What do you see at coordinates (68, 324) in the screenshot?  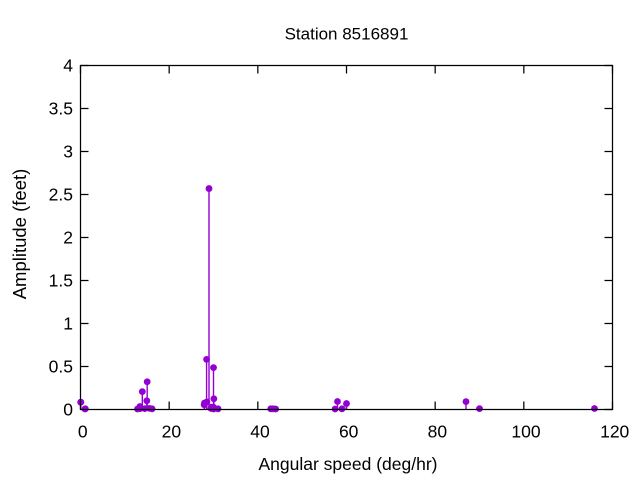 I see `svg-text: 1` at bounding box center [68, 324].